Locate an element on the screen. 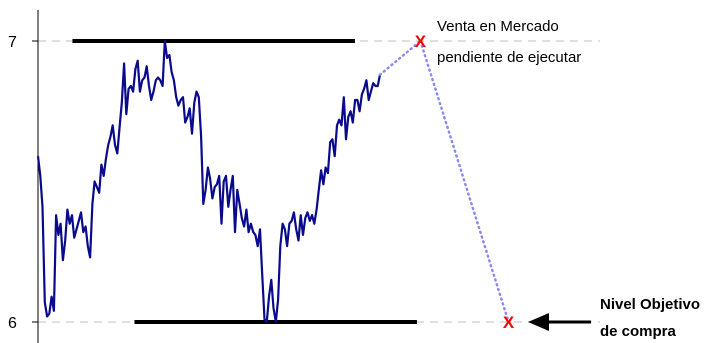  y-tick-label-6: 6 is located at coordinates (12, 323).